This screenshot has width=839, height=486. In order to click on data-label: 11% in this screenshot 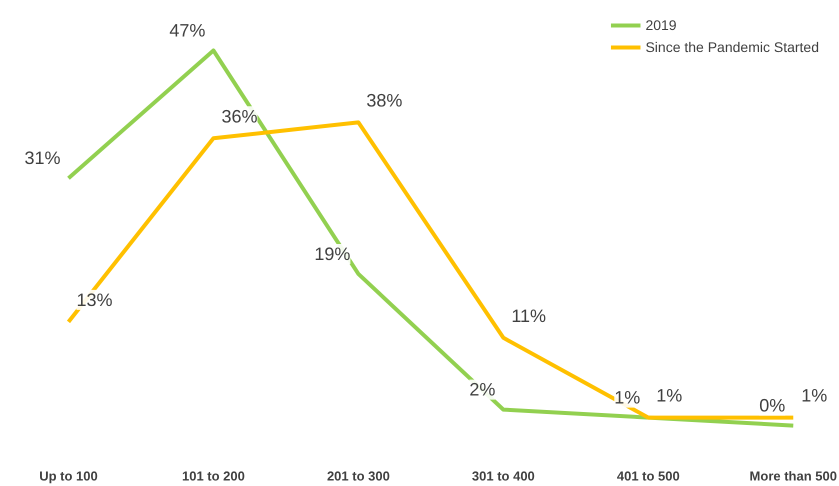, I will do `click(528, 316)`.